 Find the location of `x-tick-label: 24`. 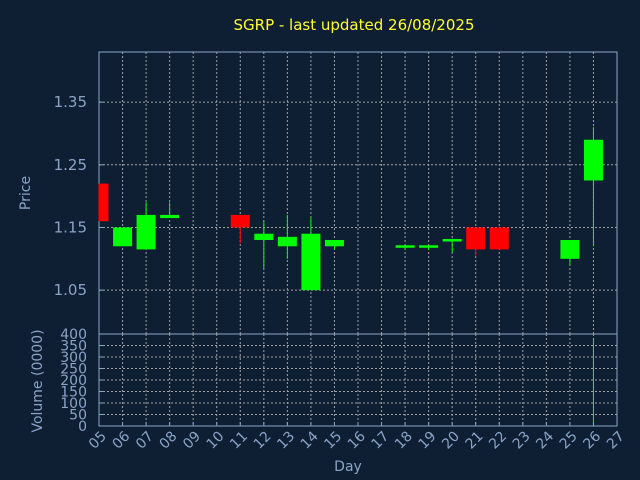

x-tick-label: 24 is located at coordinates (545, 440).